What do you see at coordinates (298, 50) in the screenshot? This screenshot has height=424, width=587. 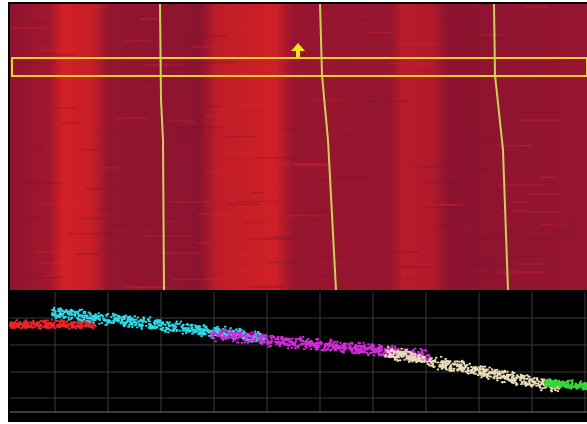 I see `cursor-arrow` at bounding box center [298, 50].